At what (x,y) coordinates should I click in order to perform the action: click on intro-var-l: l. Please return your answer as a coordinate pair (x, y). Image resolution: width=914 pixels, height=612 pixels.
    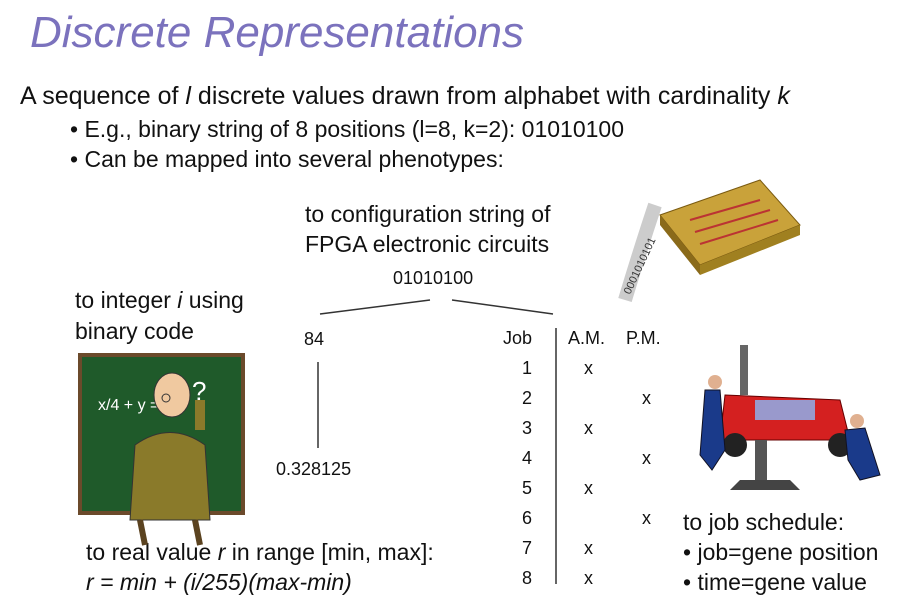
    Looking at the image, I should click on (188, 96).